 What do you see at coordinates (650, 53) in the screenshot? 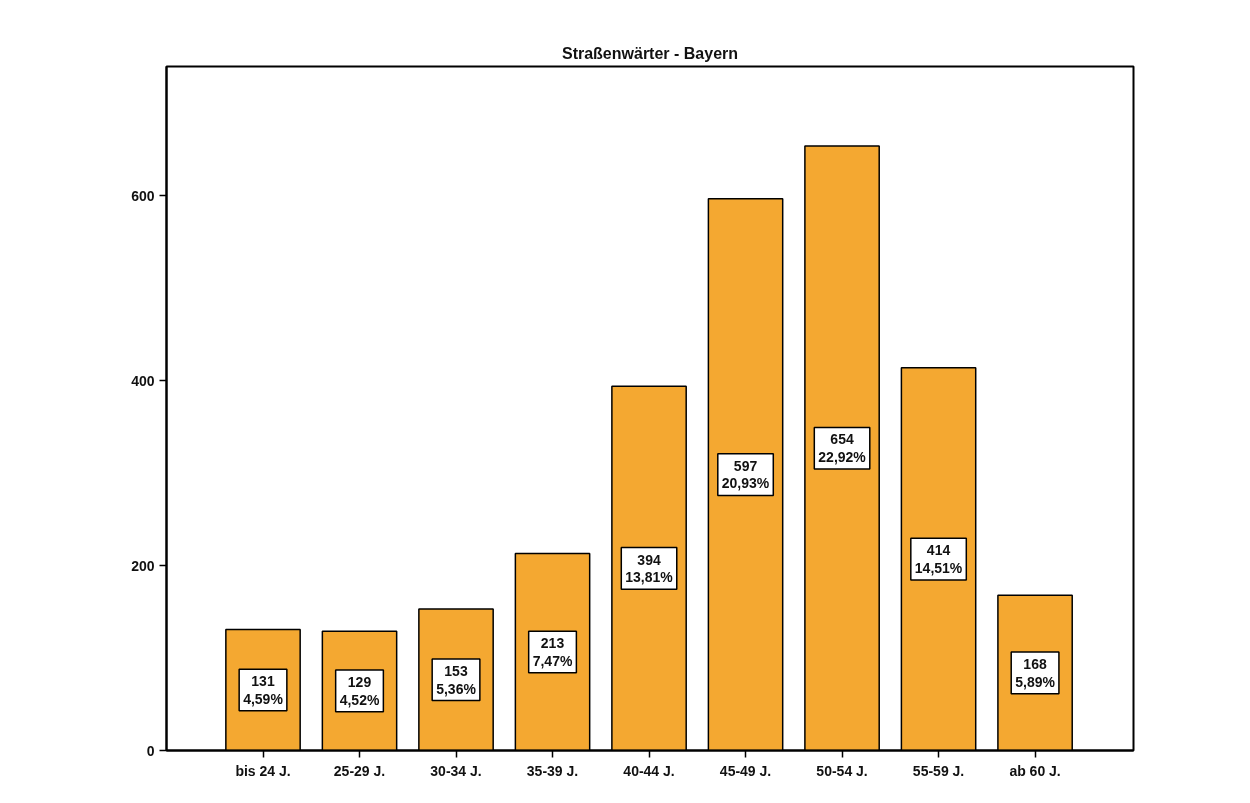
I see `chart-title: Straßenwärter - Bayern` at bounding box center [650, 53].